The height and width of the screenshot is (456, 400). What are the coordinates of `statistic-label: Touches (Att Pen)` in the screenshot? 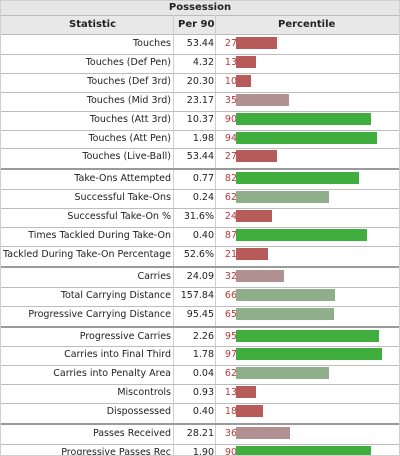 It's located at (129, 138).